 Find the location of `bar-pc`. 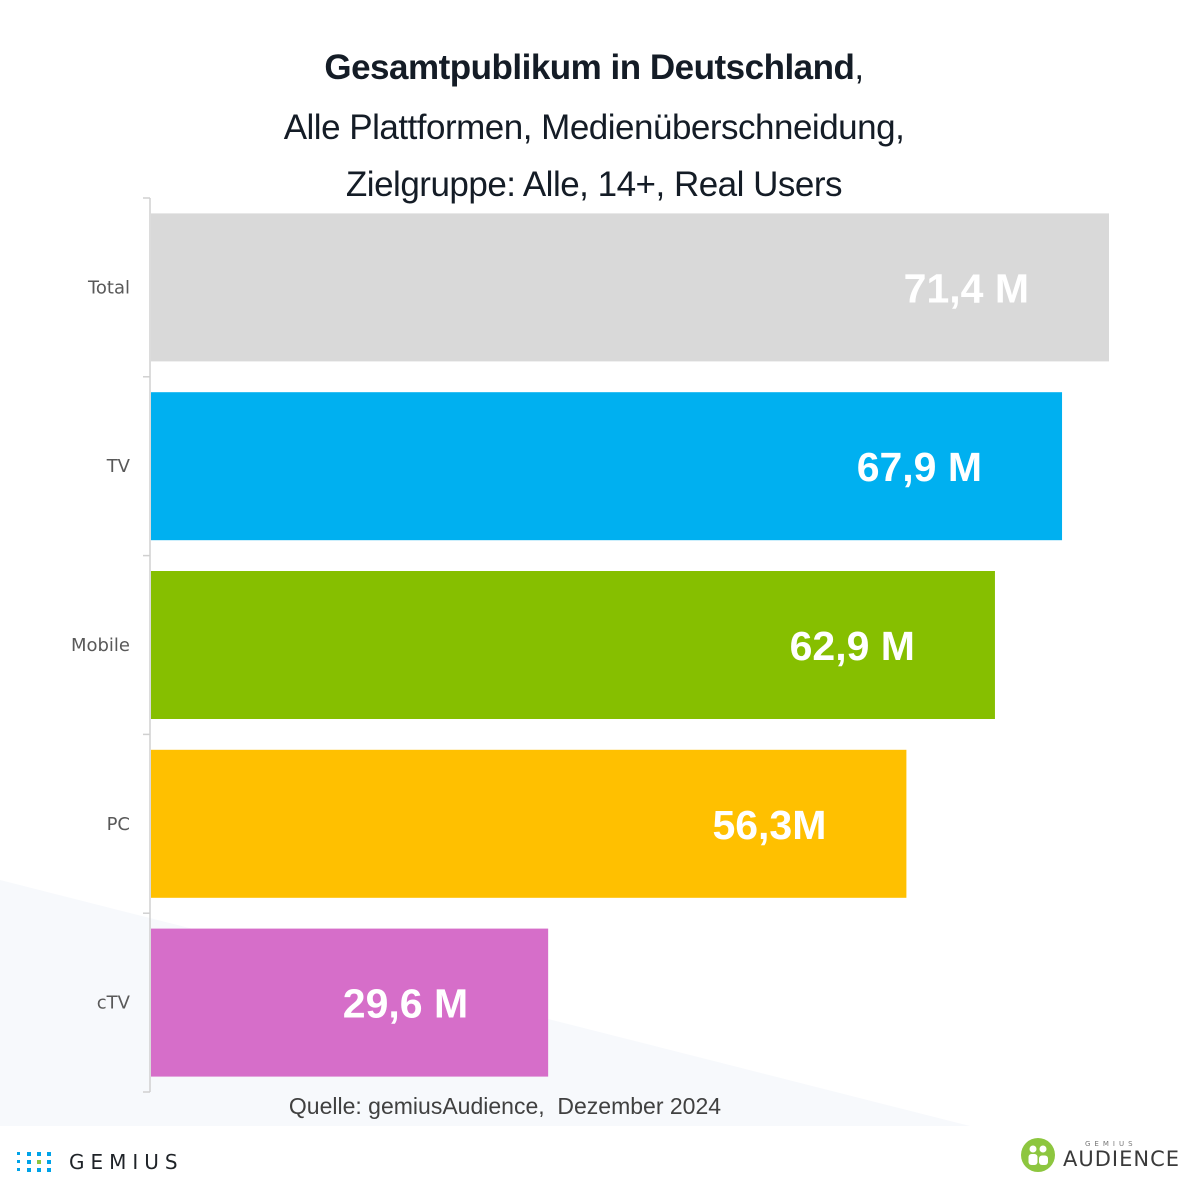

bar-pc is located at coordinates (529, 823).